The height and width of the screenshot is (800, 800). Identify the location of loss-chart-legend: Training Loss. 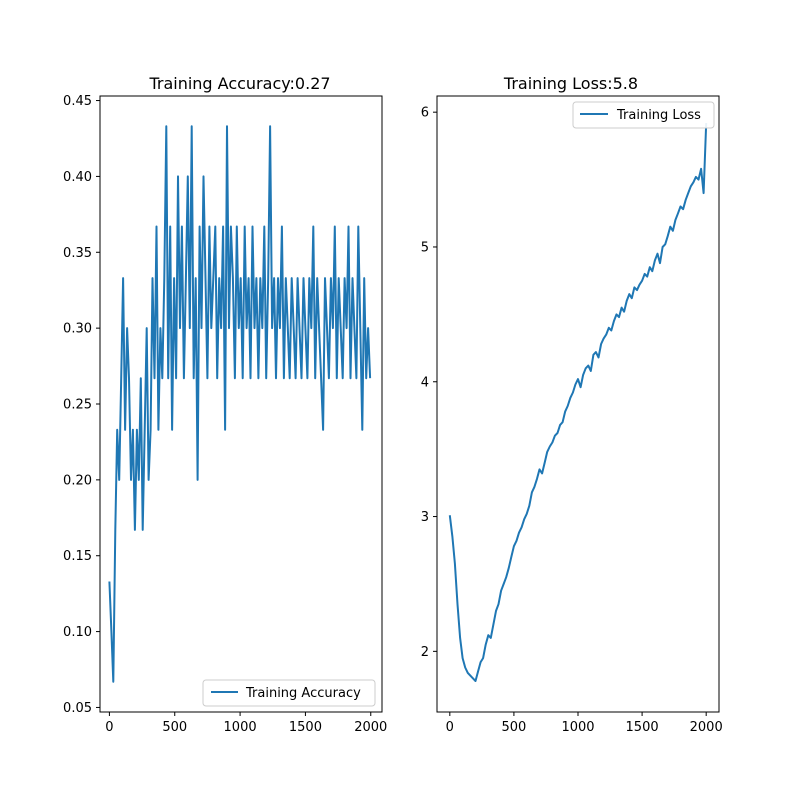
(643, 115).